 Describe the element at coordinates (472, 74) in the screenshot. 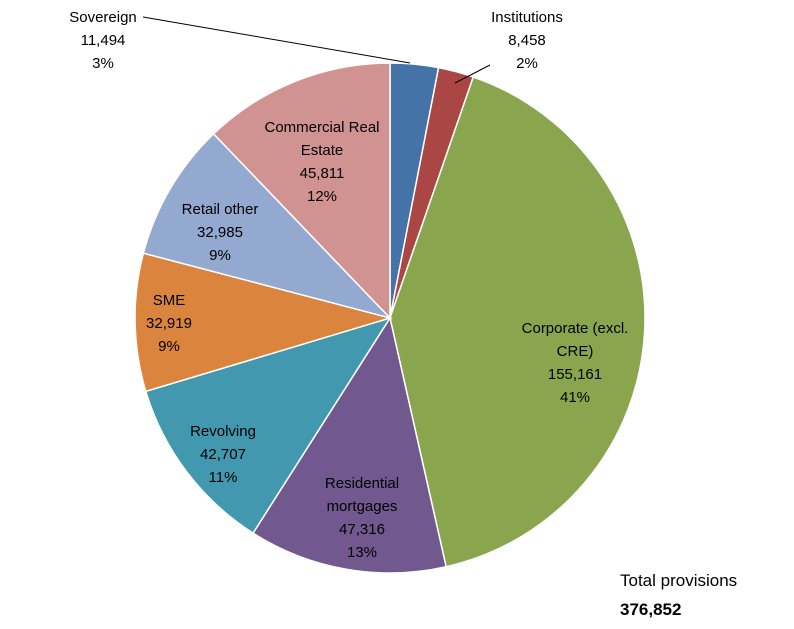

I see `leader-line-institutions` at that location.